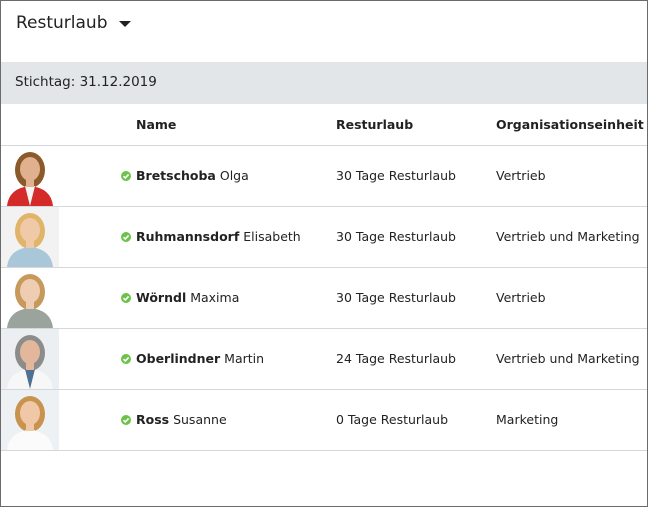 This screenshot has height=507, width=648. Describe the element at coordinates (187, 297) in the screenshot. I see `employee-name: Wörndl Maxima` at that location.